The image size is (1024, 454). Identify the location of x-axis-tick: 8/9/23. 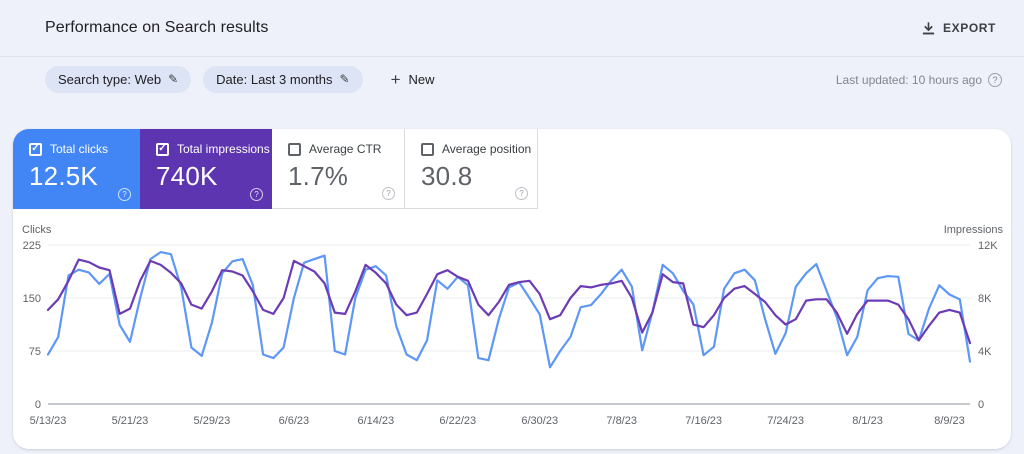
(949, 421).